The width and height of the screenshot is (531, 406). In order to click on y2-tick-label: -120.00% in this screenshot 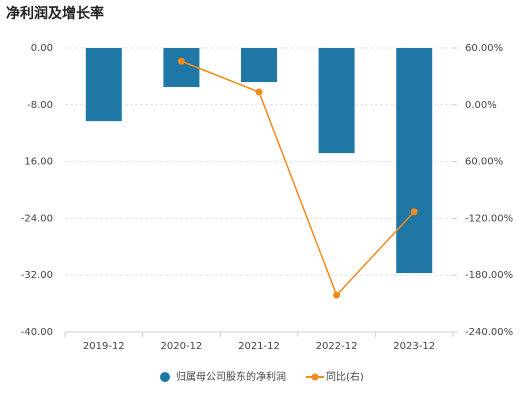, I will do `click(489, 218)`.